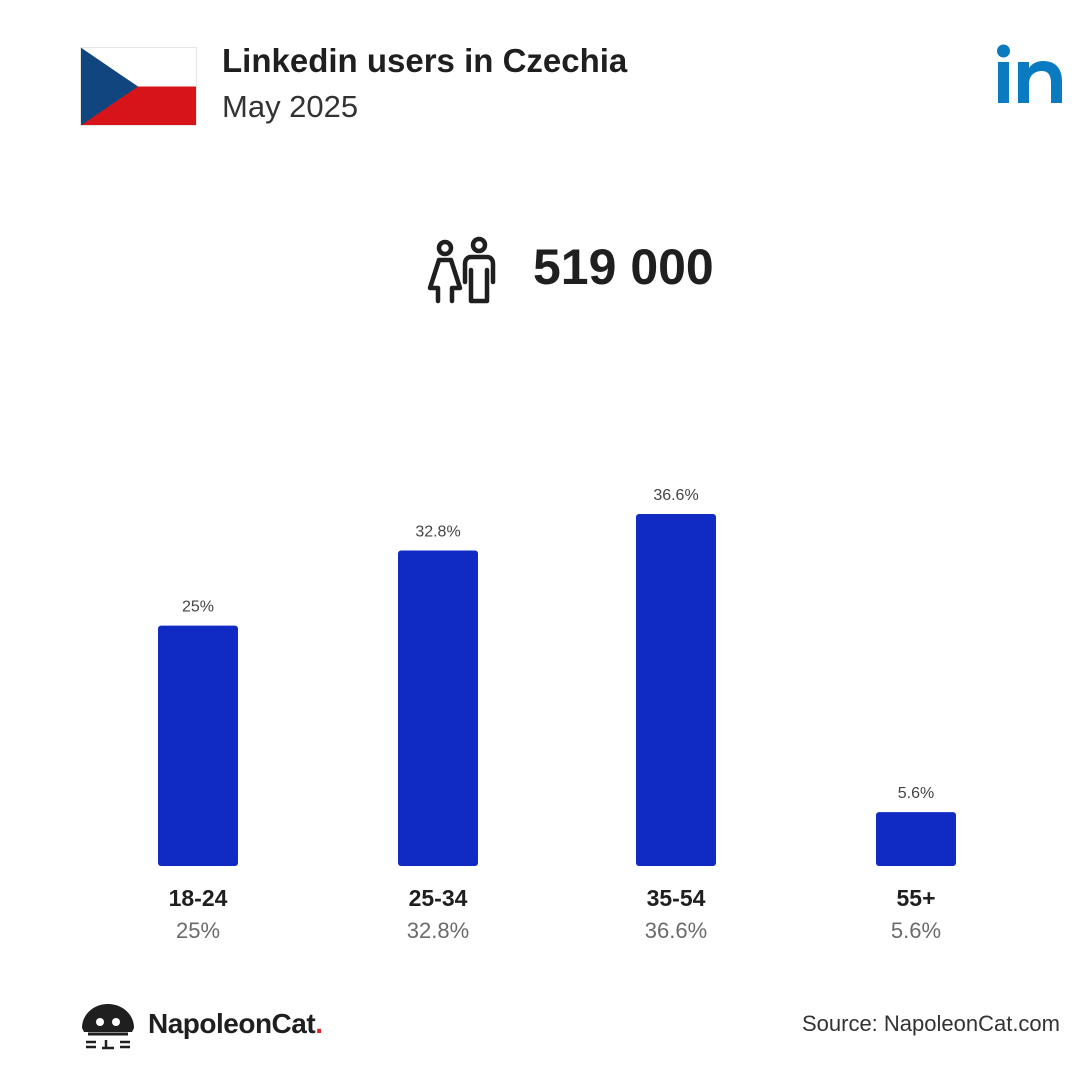  I want to click on category-label: 25-34, so click(438, 898).